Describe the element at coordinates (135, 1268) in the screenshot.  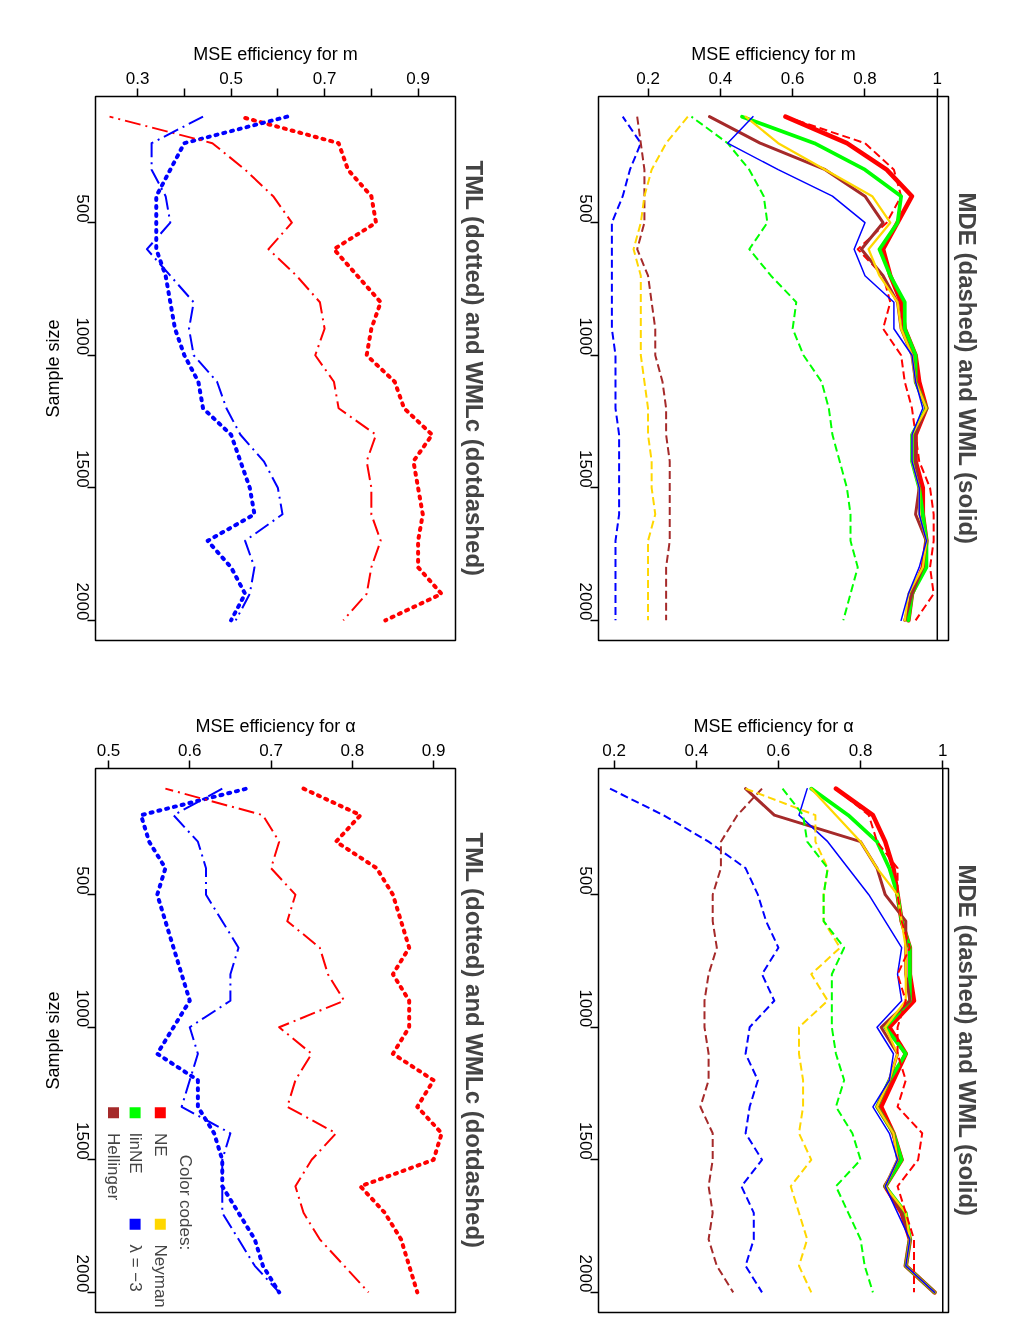
I see `legend-label: λ = −3` at that location.